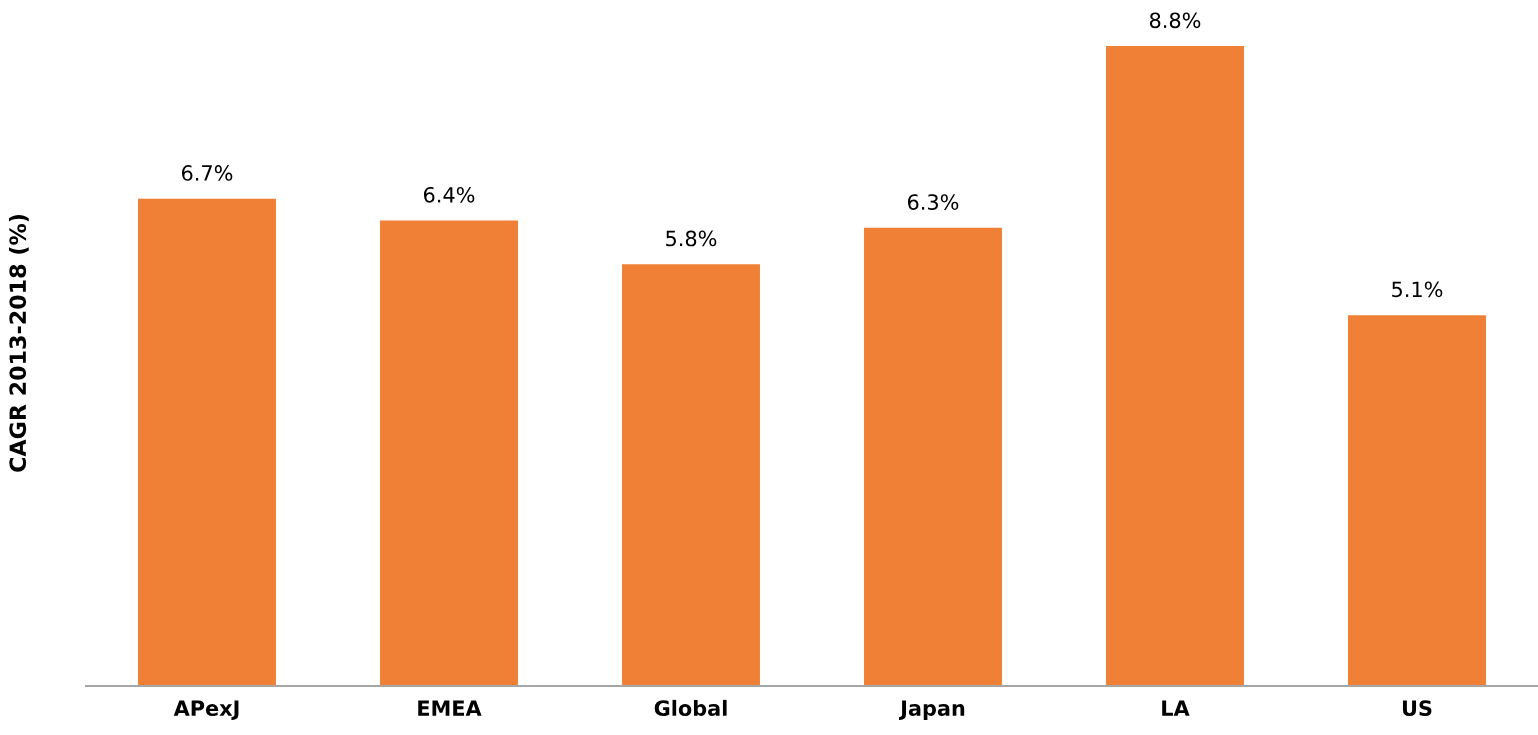 This screenshot has width=1538, height=735. What do you see at coordinates (449, 194) in the screenshot?
I see `data-label: 6.4%` at bounding box center [449, 194].